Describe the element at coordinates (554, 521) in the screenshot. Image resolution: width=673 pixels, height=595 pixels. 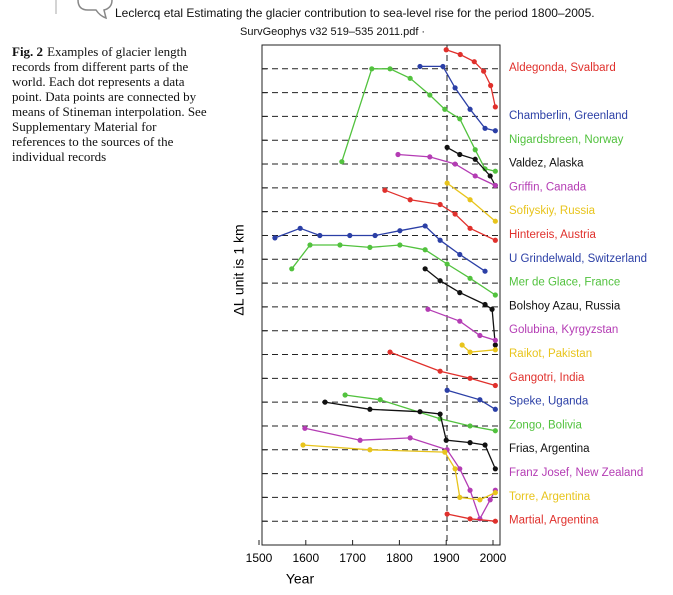
I see `series-label: Martial, Argentina` at that location.